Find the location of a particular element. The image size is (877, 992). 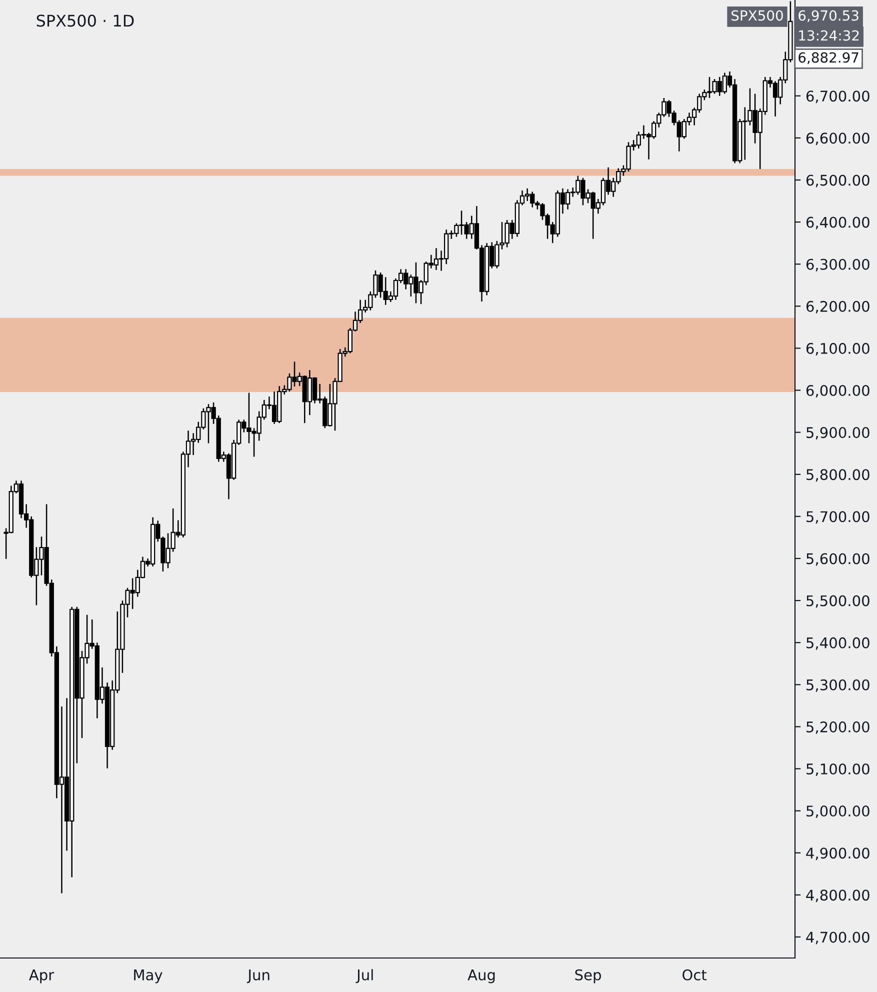

y-tick-label: 5,500.00 is located at coordinates (838, 601).